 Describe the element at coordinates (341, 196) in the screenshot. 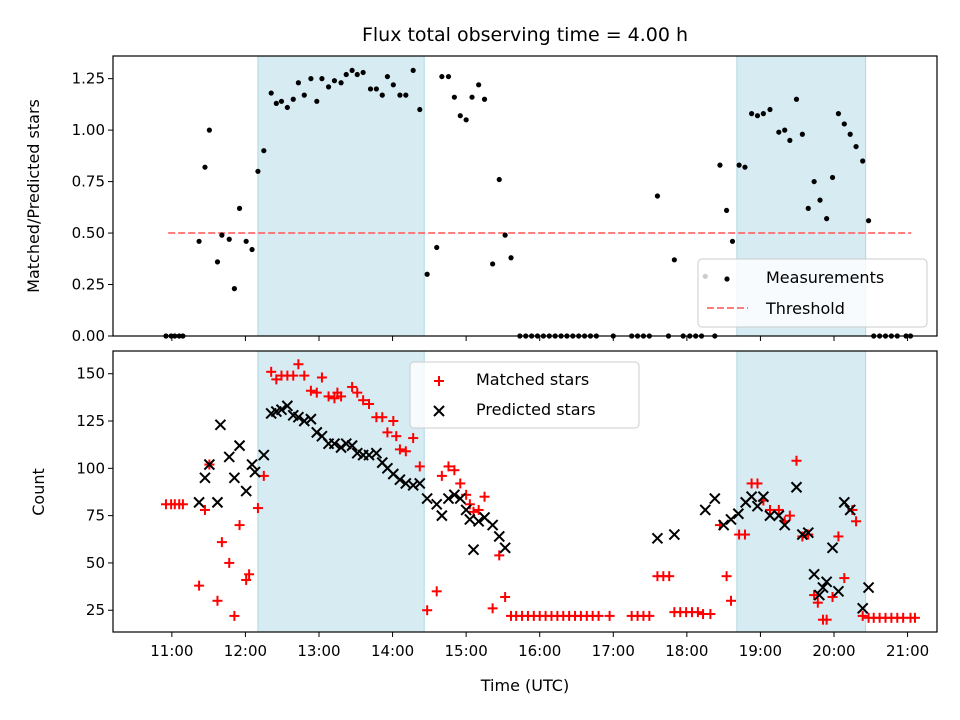

I see `shaded-region` at that location.